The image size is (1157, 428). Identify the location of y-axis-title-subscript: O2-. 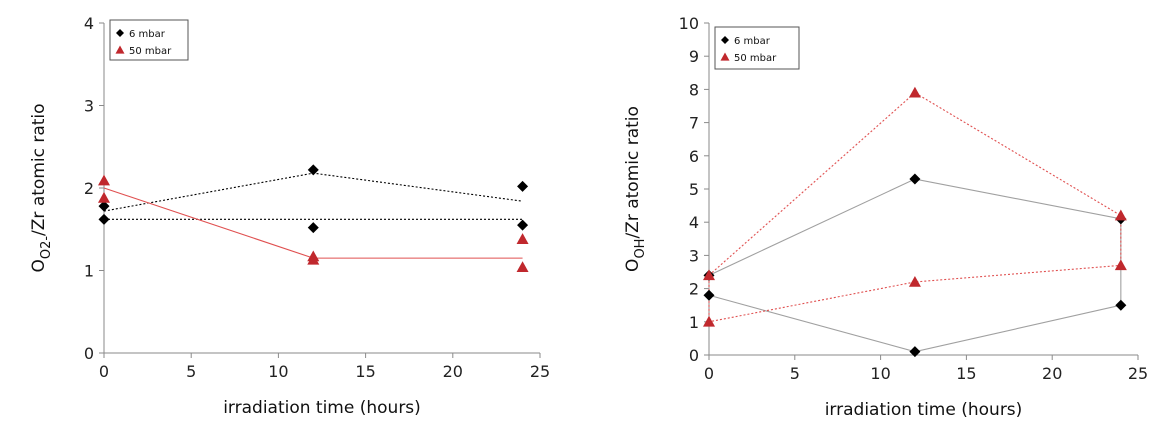
(46, 248).